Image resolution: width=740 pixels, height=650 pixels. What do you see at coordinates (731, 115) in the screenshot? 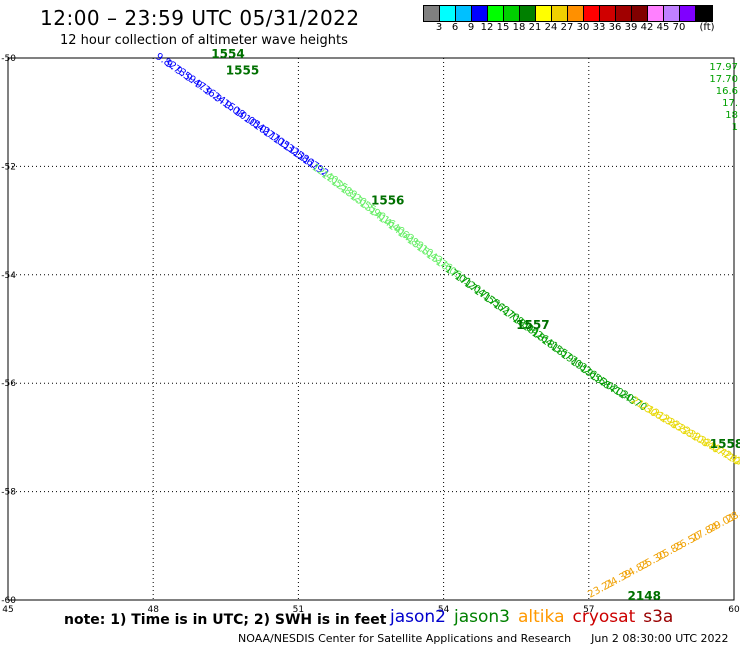
I see `edge-swh-label: 18` at bounding box center [731, 115].